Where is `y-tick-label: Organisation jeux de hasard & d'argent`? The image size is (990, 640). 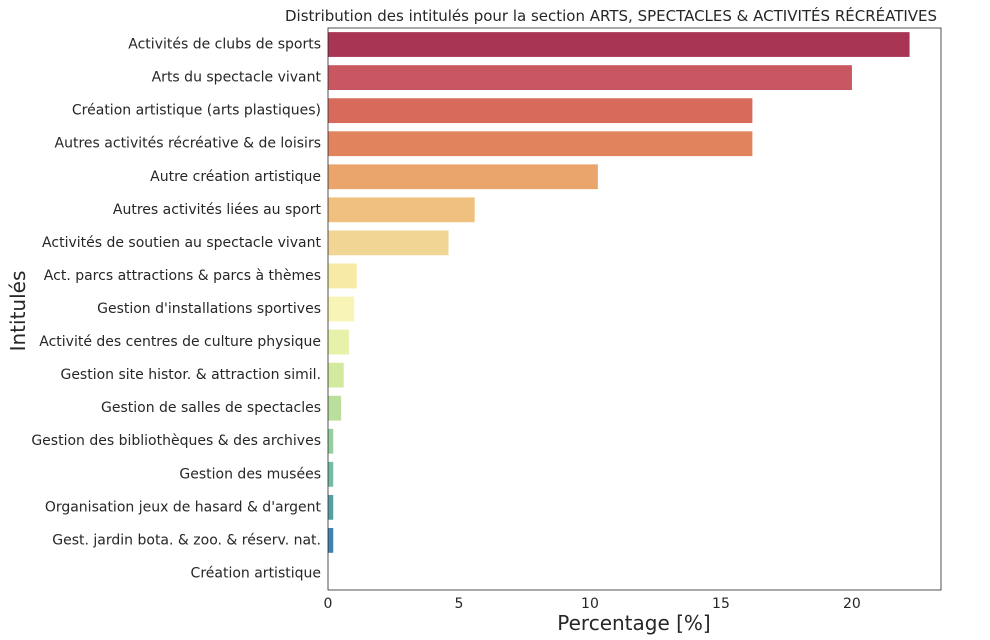
y-tick-label: Organisation jeux de hasard & d'argent is located at coordinates (183, 507).